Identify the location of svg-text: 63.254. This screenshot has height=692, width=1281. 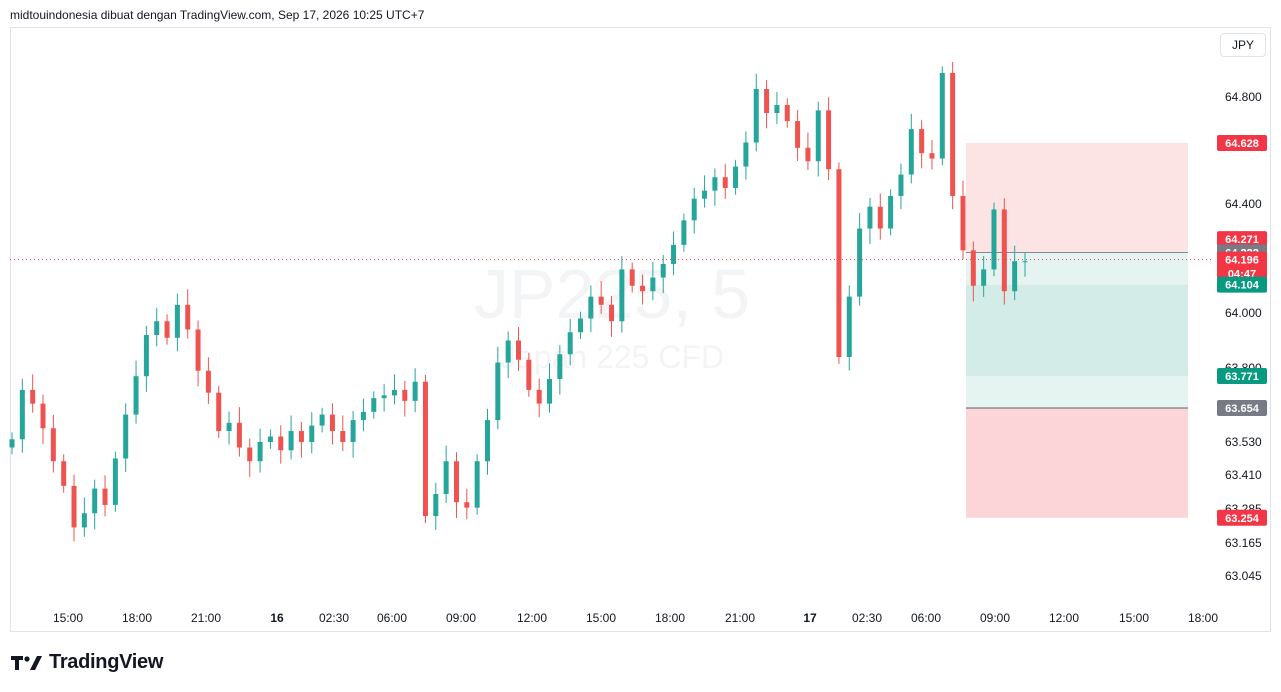
(1242, 519).